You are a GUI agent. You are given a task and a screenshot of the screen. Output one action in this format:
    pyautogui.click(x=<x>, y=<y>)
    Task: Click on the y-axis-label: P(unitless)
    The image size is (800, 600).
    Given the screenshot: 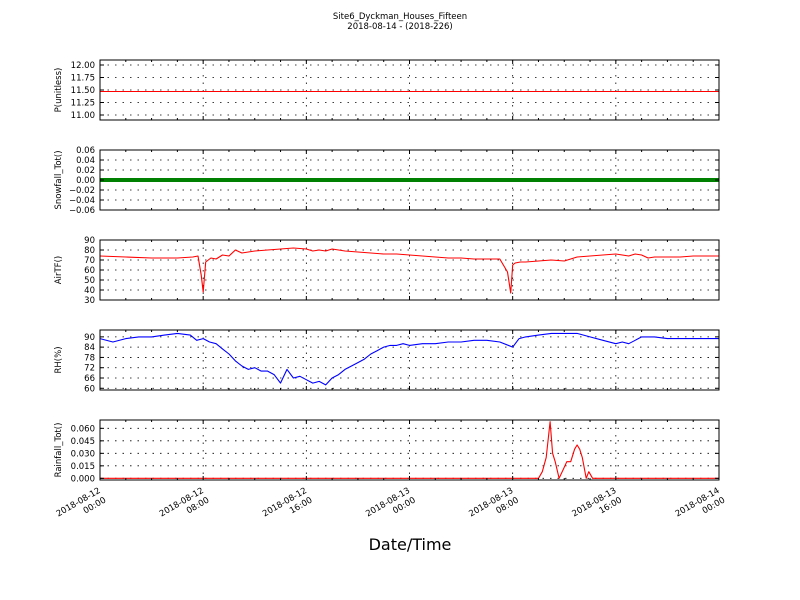 What is the action you would take?
    pyautogui.click(x=59, y=90)
    